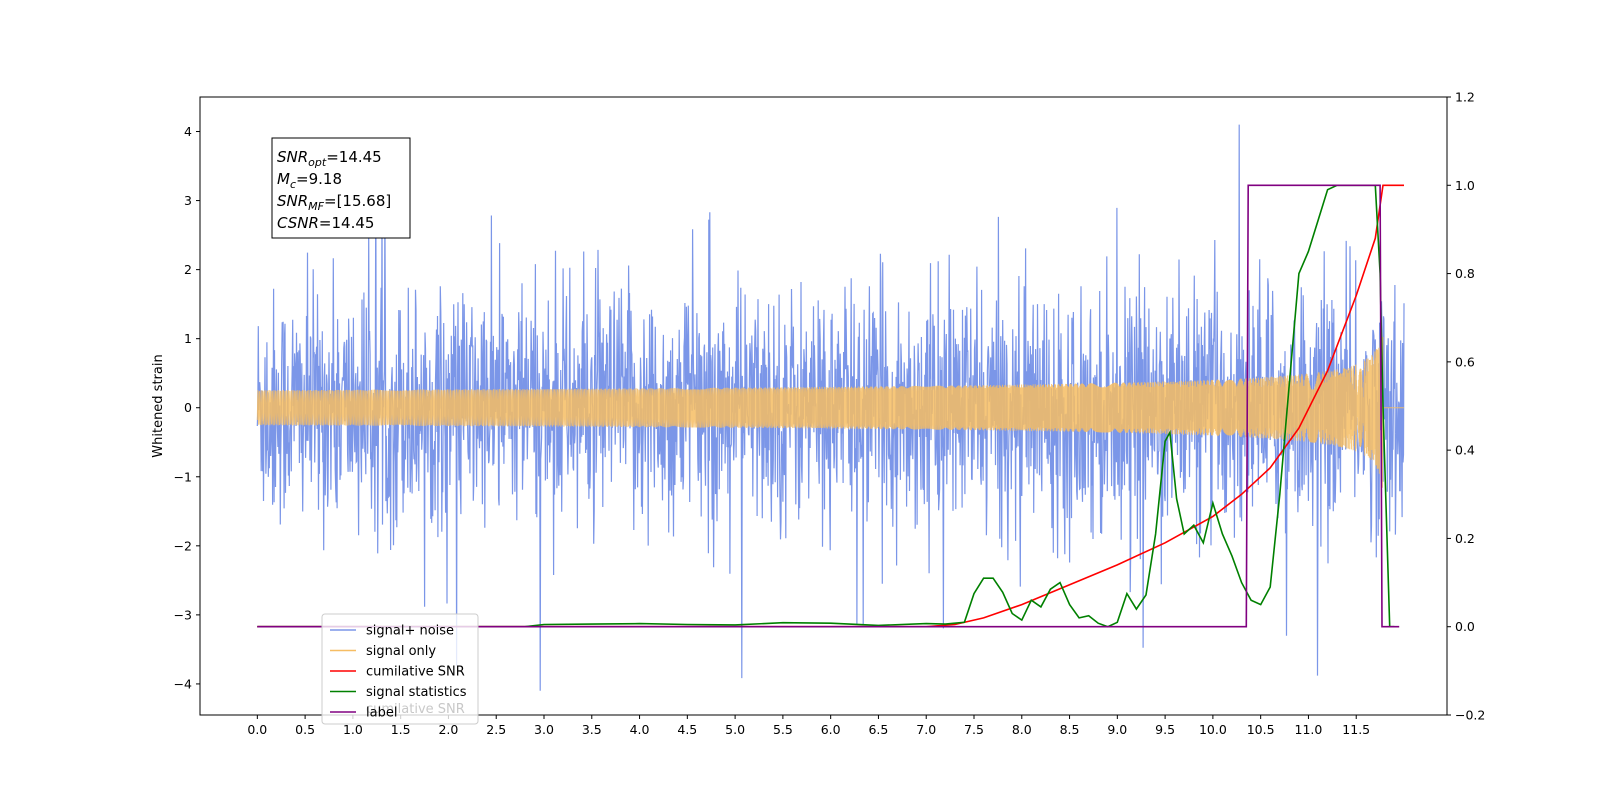 Image resolution: width=1600 pixels, height=800 pixels. What do you see at coordinates (381, 713) in the screenshot?
I see `legend-label: label` at bounding box center [381, 713].